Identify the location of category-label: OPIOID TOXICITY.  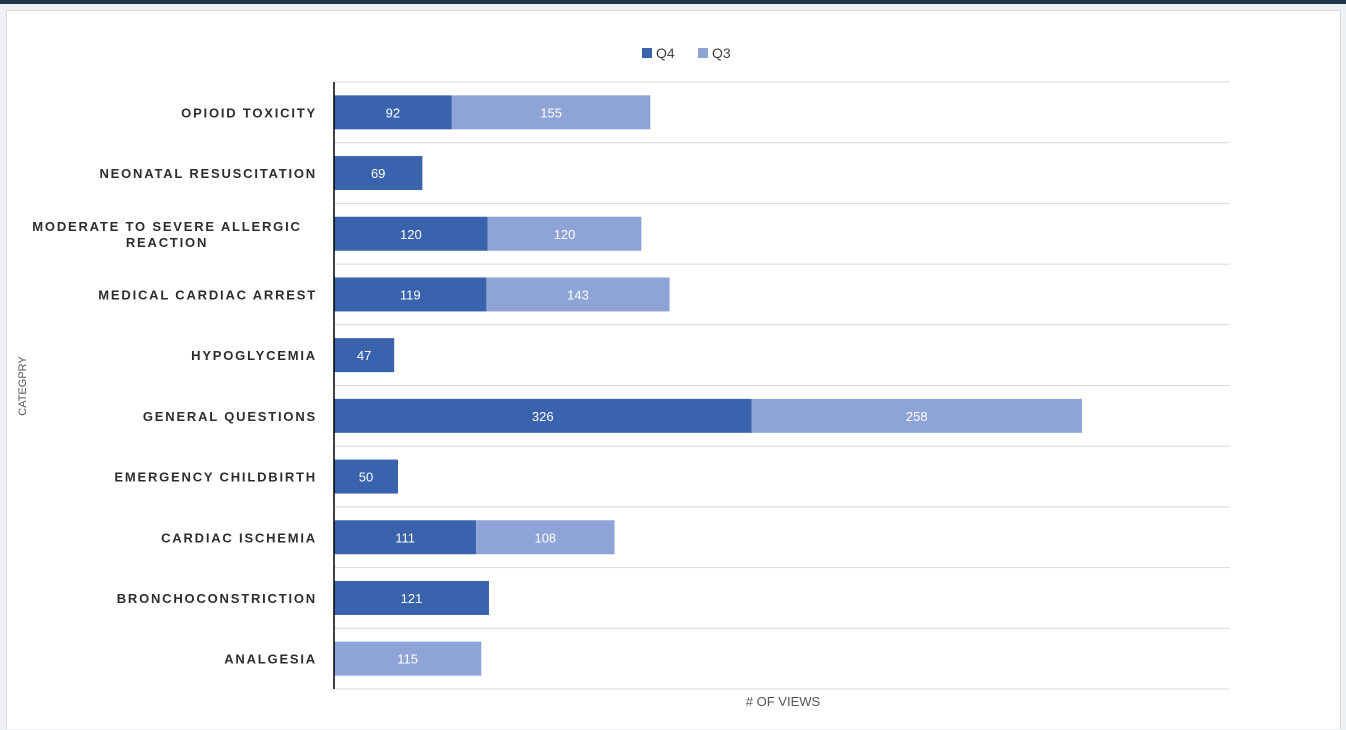
(249, 112).